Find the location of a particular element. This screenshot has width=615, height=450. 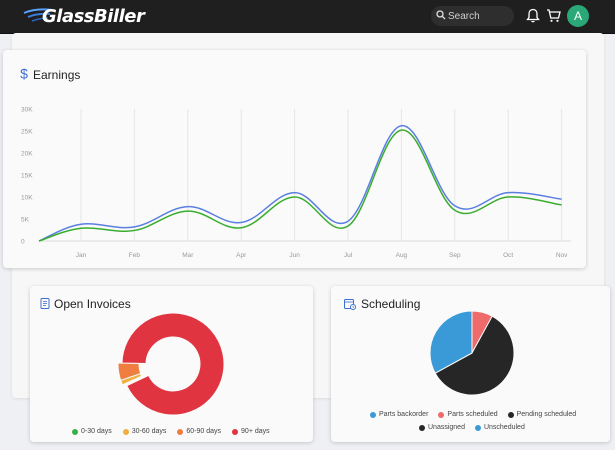

legend-label: 30-60 days is located at coordinates (149, 431).